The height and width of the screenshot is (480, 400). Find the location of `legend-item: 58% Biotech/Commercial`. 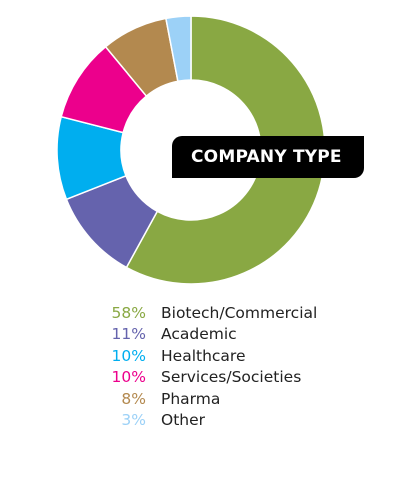

legend-item: 58% Biotech/Commercial is located at coordinates (226, 313).